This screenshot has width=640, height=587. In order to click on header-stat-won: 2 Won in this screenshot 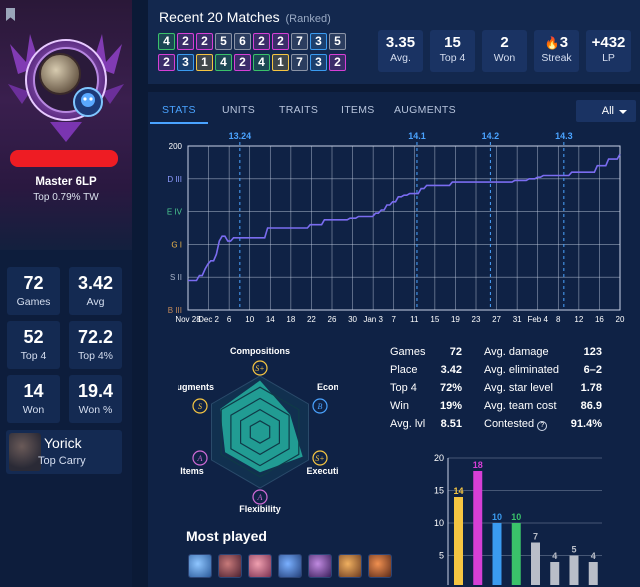, I will do `click(504, 51)`.